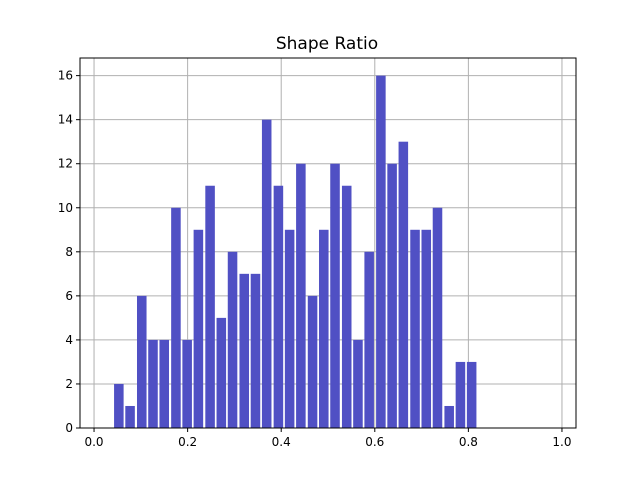 The width and height of the screenshot is (640, 480). I want to click on x-tick-label: 0.0, so click(93, 442).